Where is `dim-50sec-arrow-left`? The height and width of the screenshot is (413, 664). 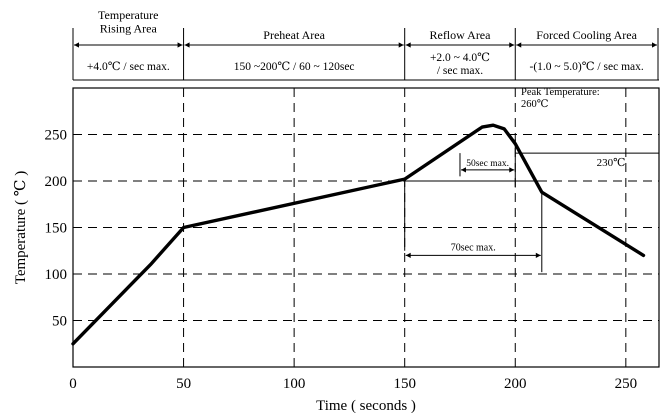 dim-50sec-arrow-left is located at coordinates (463, 170).